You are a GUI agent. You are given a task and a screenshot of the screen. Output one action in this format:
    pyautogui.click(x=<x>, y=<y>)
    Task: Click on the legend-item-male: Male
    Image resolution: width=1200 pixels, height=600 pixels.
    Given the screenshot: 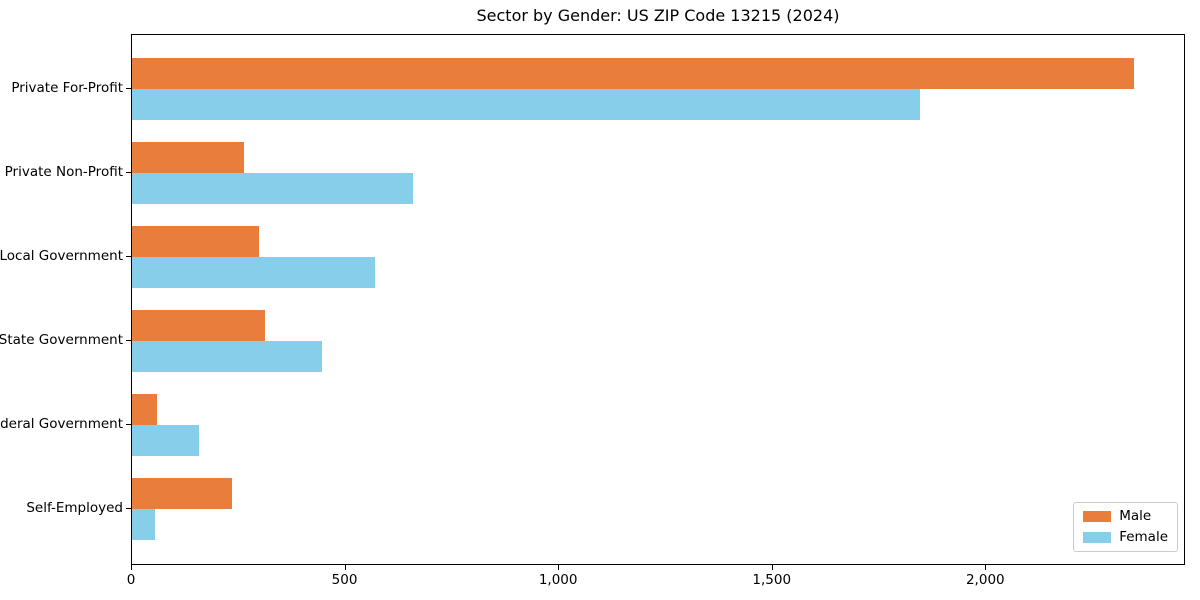 What is the action you would take?
    pyautogui.click(x=1125, y=516)
    